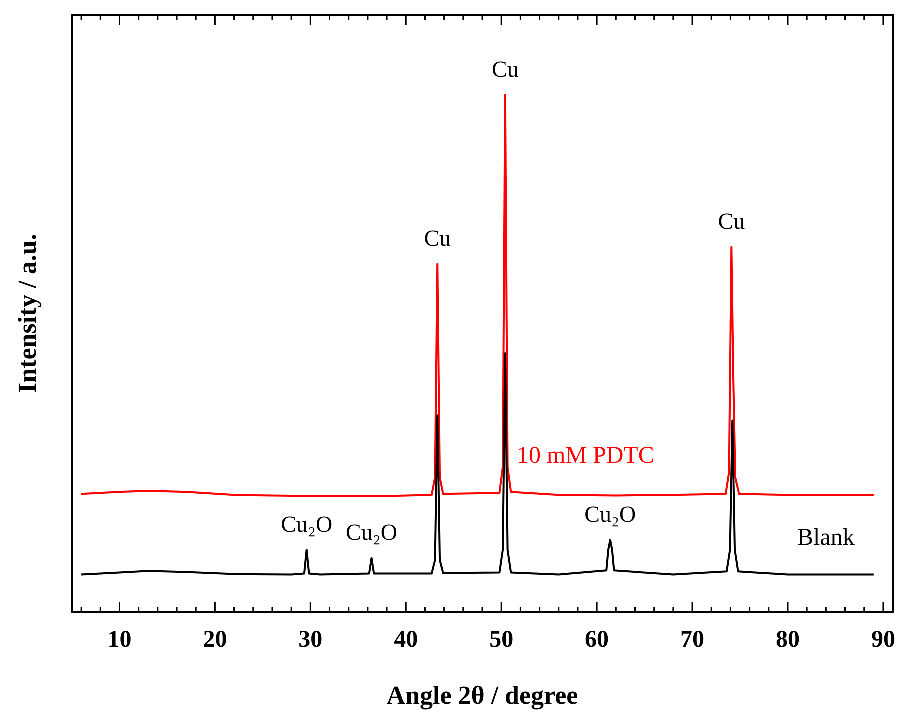  I want to click on series-label: 10 mM PDTC, so click(585, 456).